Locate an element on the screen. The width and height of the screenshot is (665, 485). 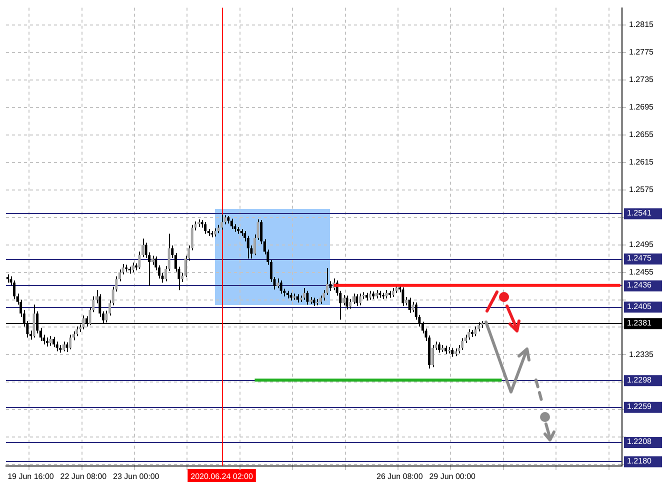
y-tick-label: 1.2455 is located at coordinates (641, 271).